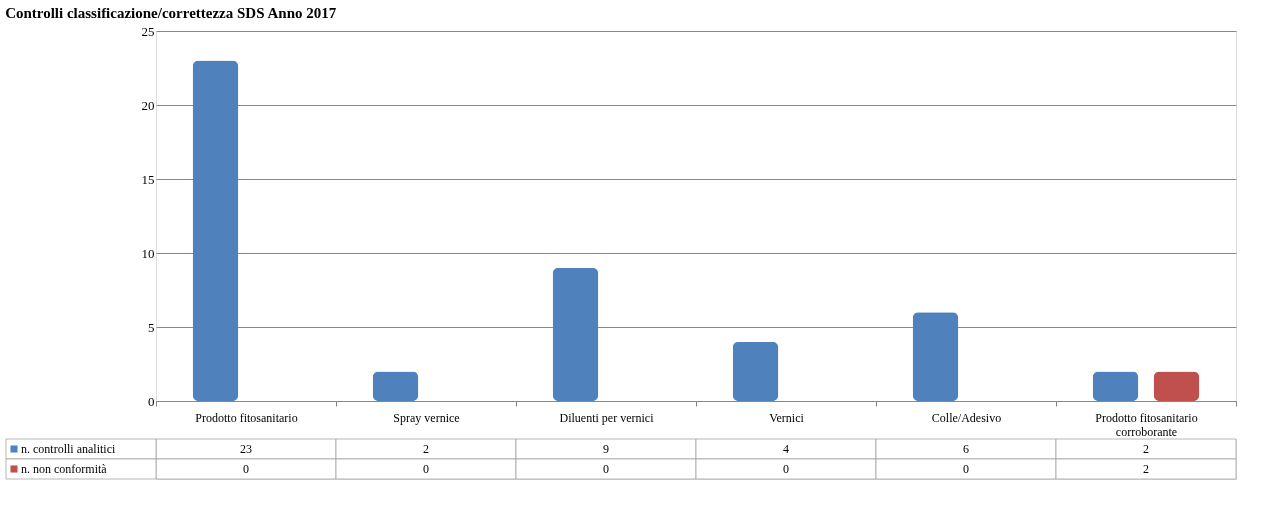 This screenshot has height=511, width=1261. I want to click on y-tick-label: 25, so click(148, 31).